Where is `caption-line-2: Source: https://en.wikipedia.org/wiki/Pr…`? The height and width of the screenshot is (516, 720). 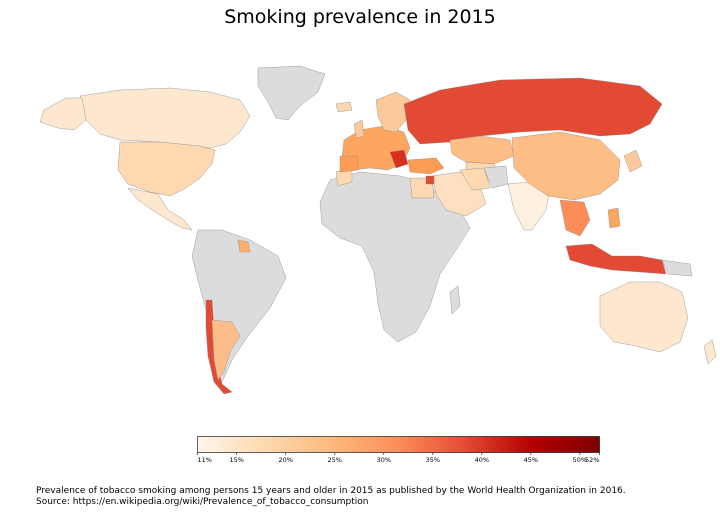 caption-line-2: Source: https://en.wikipedia.org/wiki/Pr… is located at coordinates (202, 501).